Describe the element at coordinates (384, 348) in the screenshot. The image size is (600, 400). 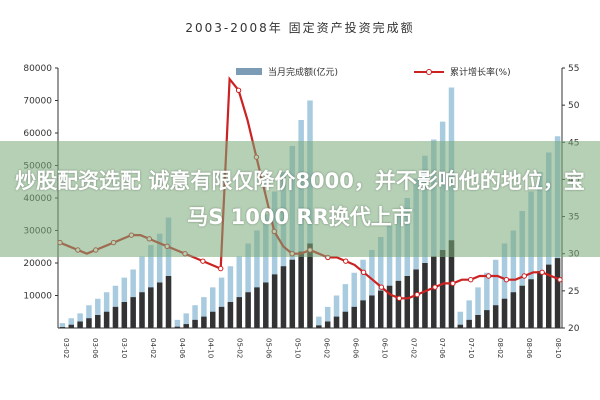
I see `x-tick-label: 06-10` at that location.